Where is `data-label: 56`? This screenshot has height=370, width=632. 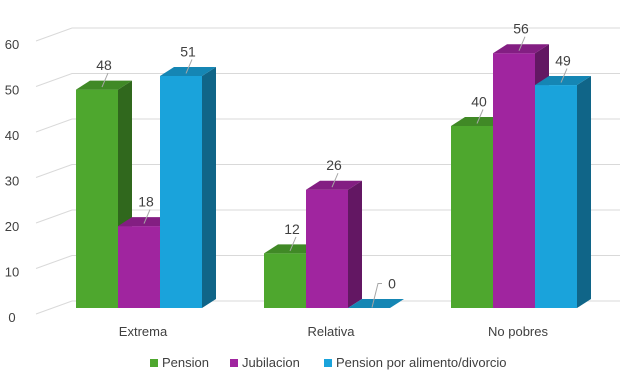
data-label: 56 is located at coordinates (521, 36).